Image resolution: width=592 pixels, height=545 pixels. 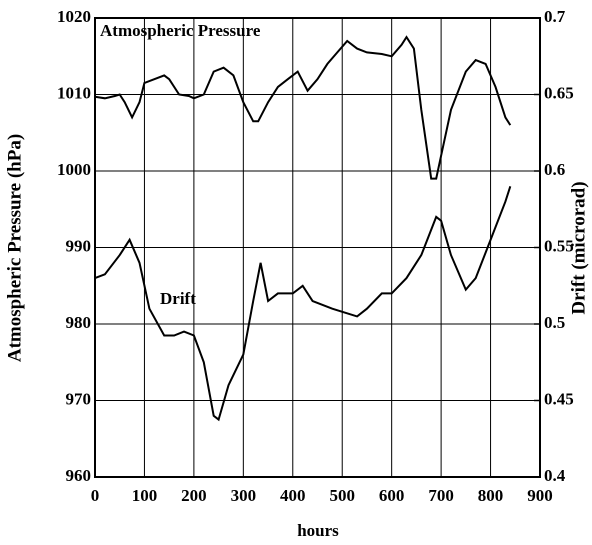 What do you see at coordinates (441, 495) in the screenshot?
I see `x-tick-label: 700` at bounding box center [441, 495].